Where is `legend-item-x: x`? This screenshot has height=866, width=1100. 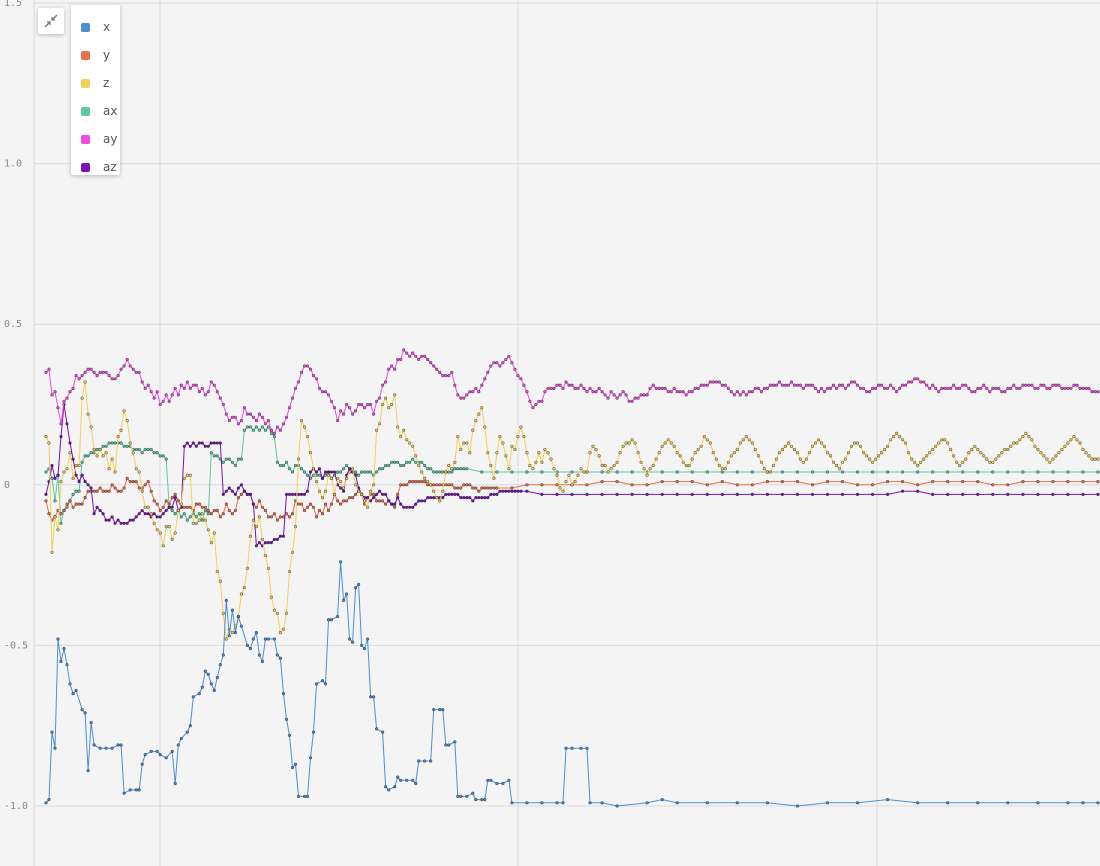 legend-item-x: x is located at coordinates (95, 27).